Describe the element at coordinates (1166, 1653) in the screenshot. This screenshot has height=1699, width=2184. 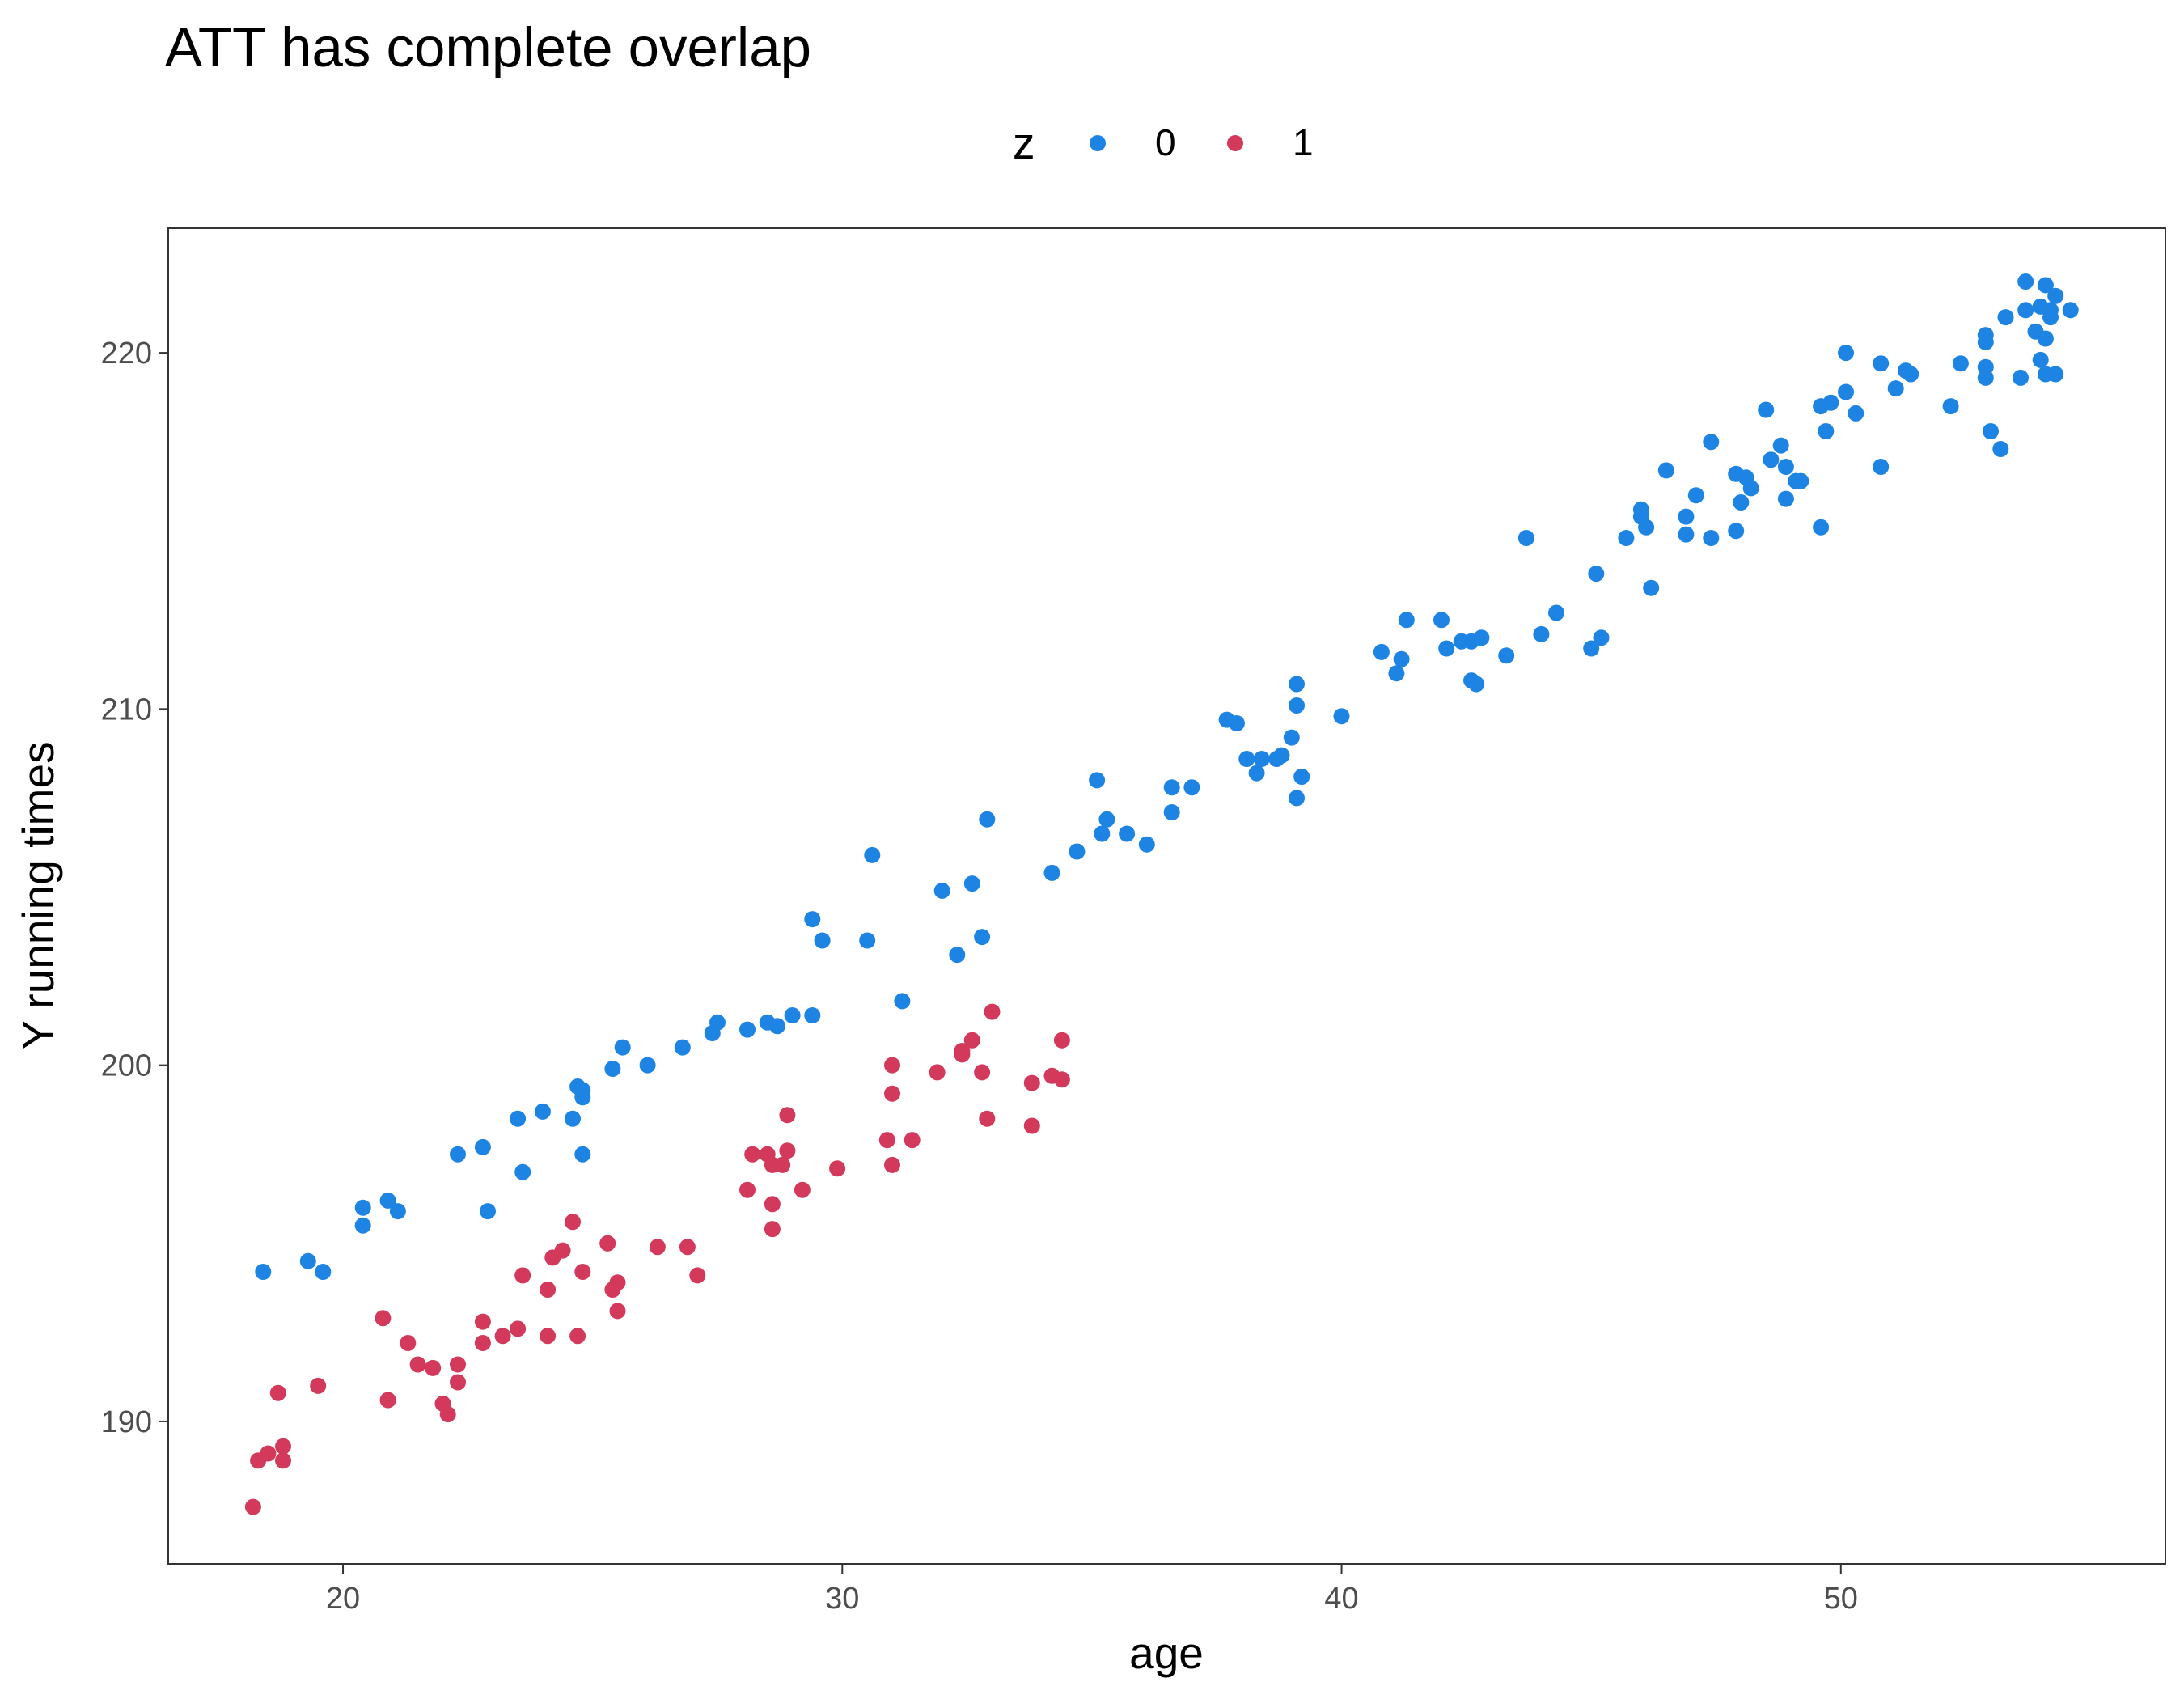
I see `x-axis-title: age` at that location.